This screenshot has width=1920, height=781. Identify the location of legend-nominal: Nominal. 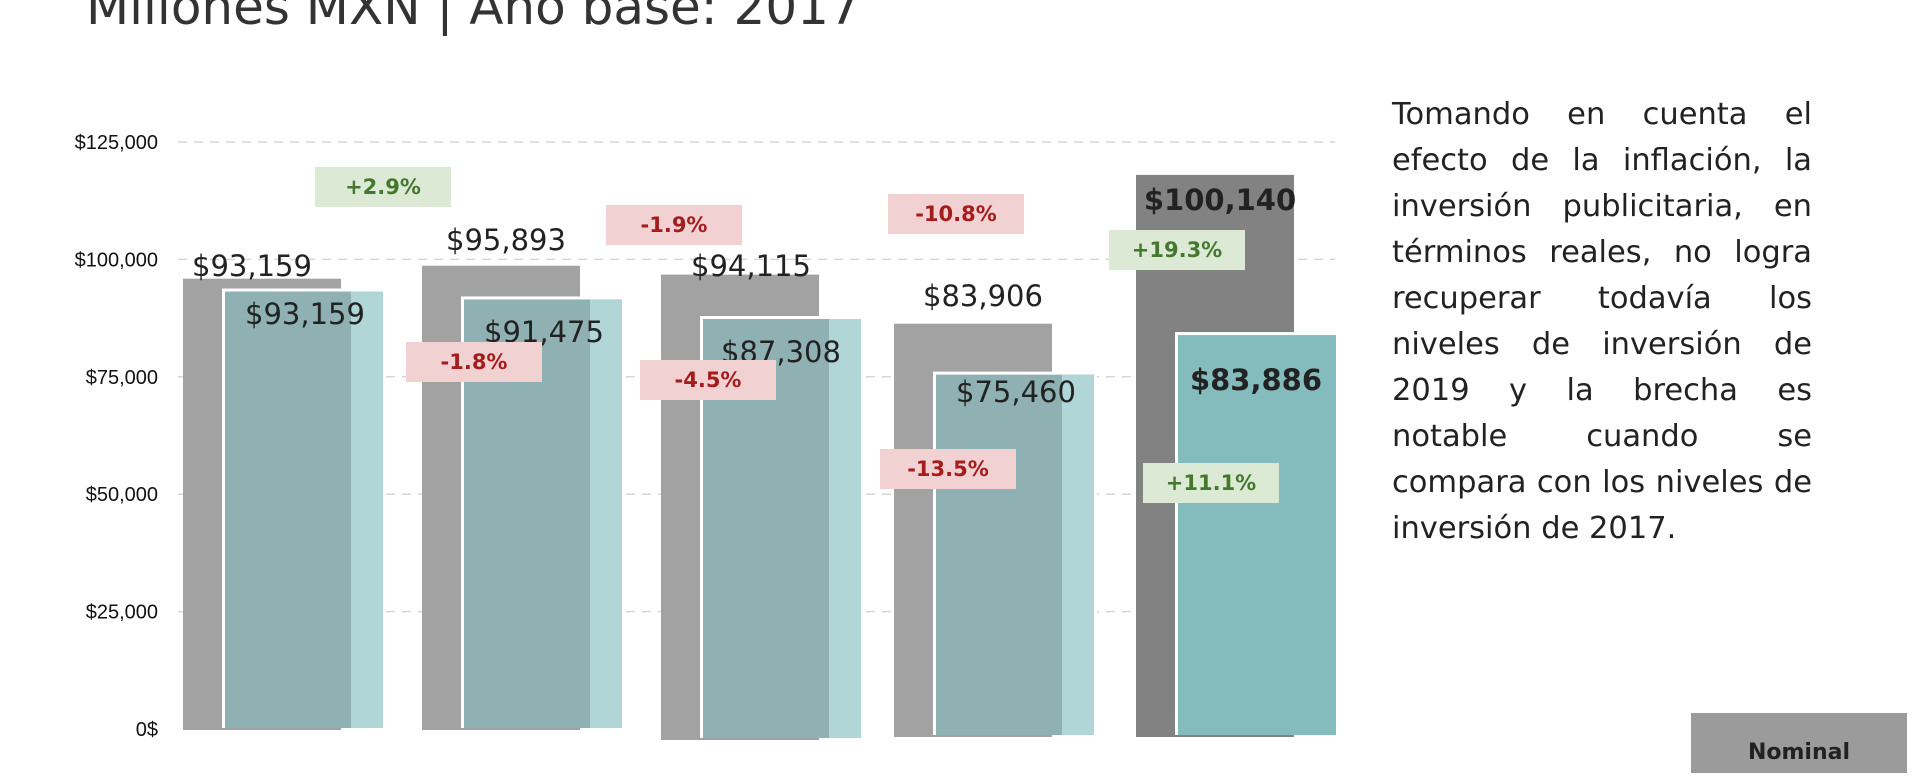
(1799, 743).